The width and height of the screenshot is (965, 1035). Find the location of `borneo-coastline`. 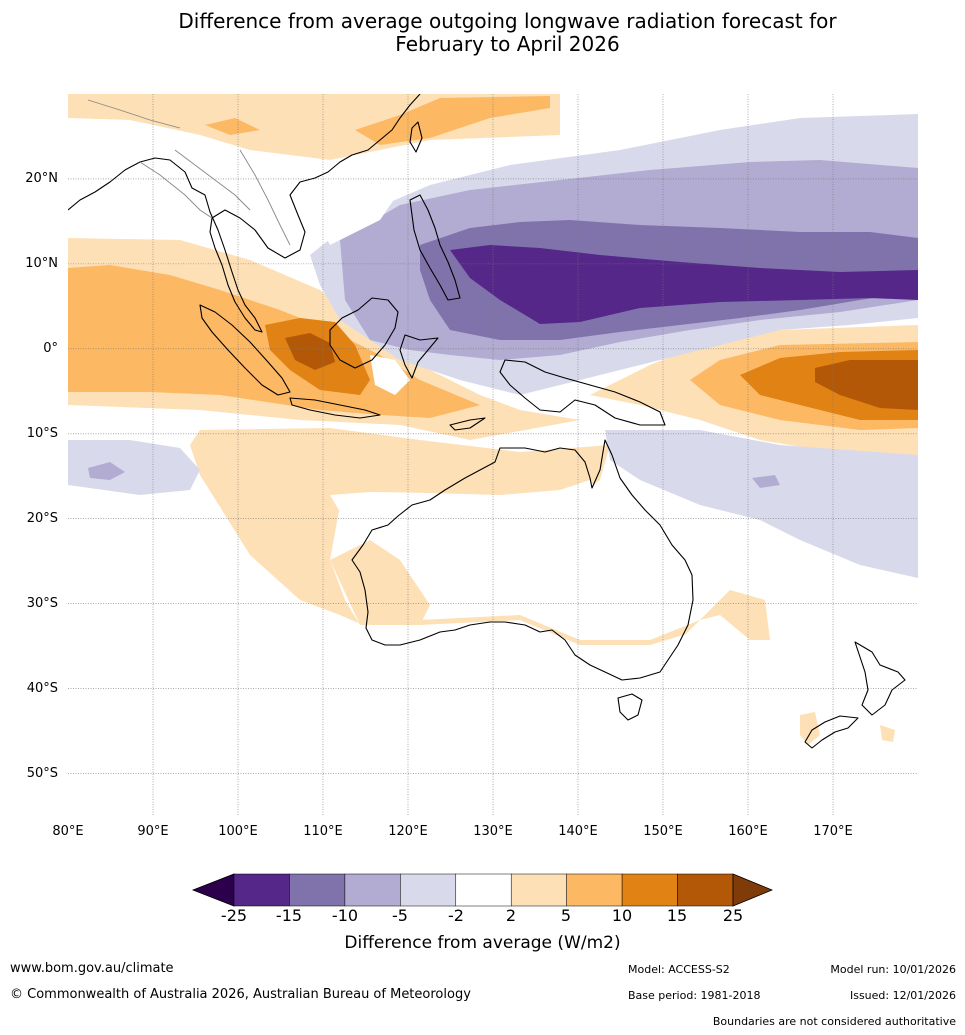

borneo-coastline is located at coordinates (364, 333).